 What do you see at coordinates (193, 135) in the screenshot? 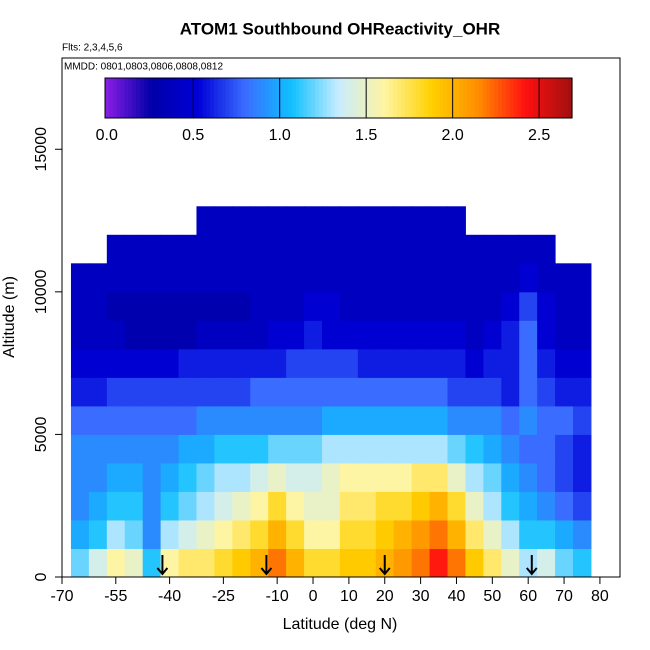
I see `colorbar-tick-label: 0.5` at bounding box center [193, 135].